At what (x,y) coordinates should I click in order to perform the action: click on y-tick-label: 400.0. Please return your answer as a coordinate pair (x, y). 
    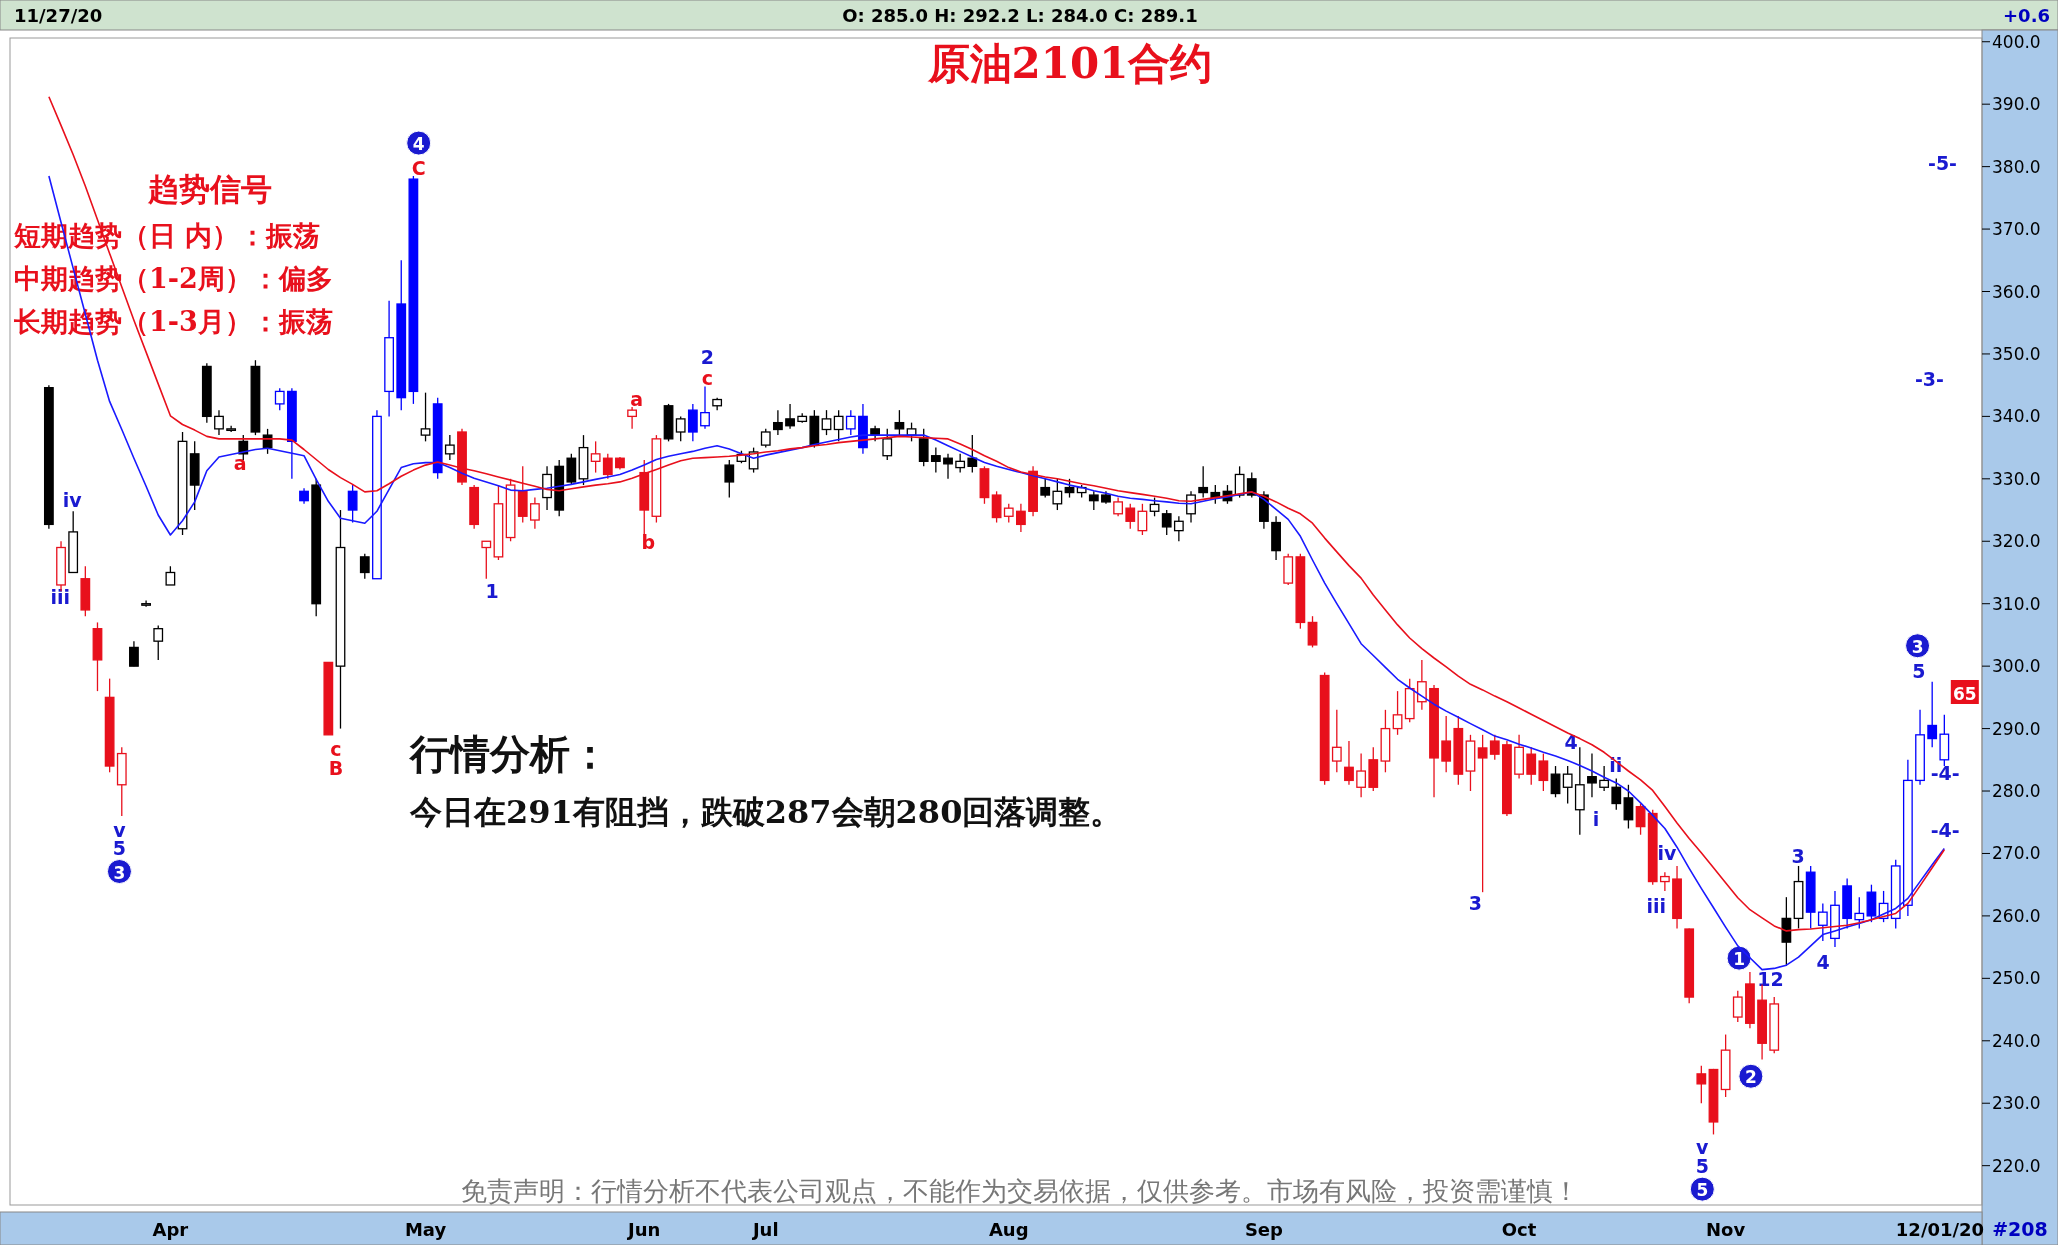
    Looking at the image, I should click on (2016, 41).